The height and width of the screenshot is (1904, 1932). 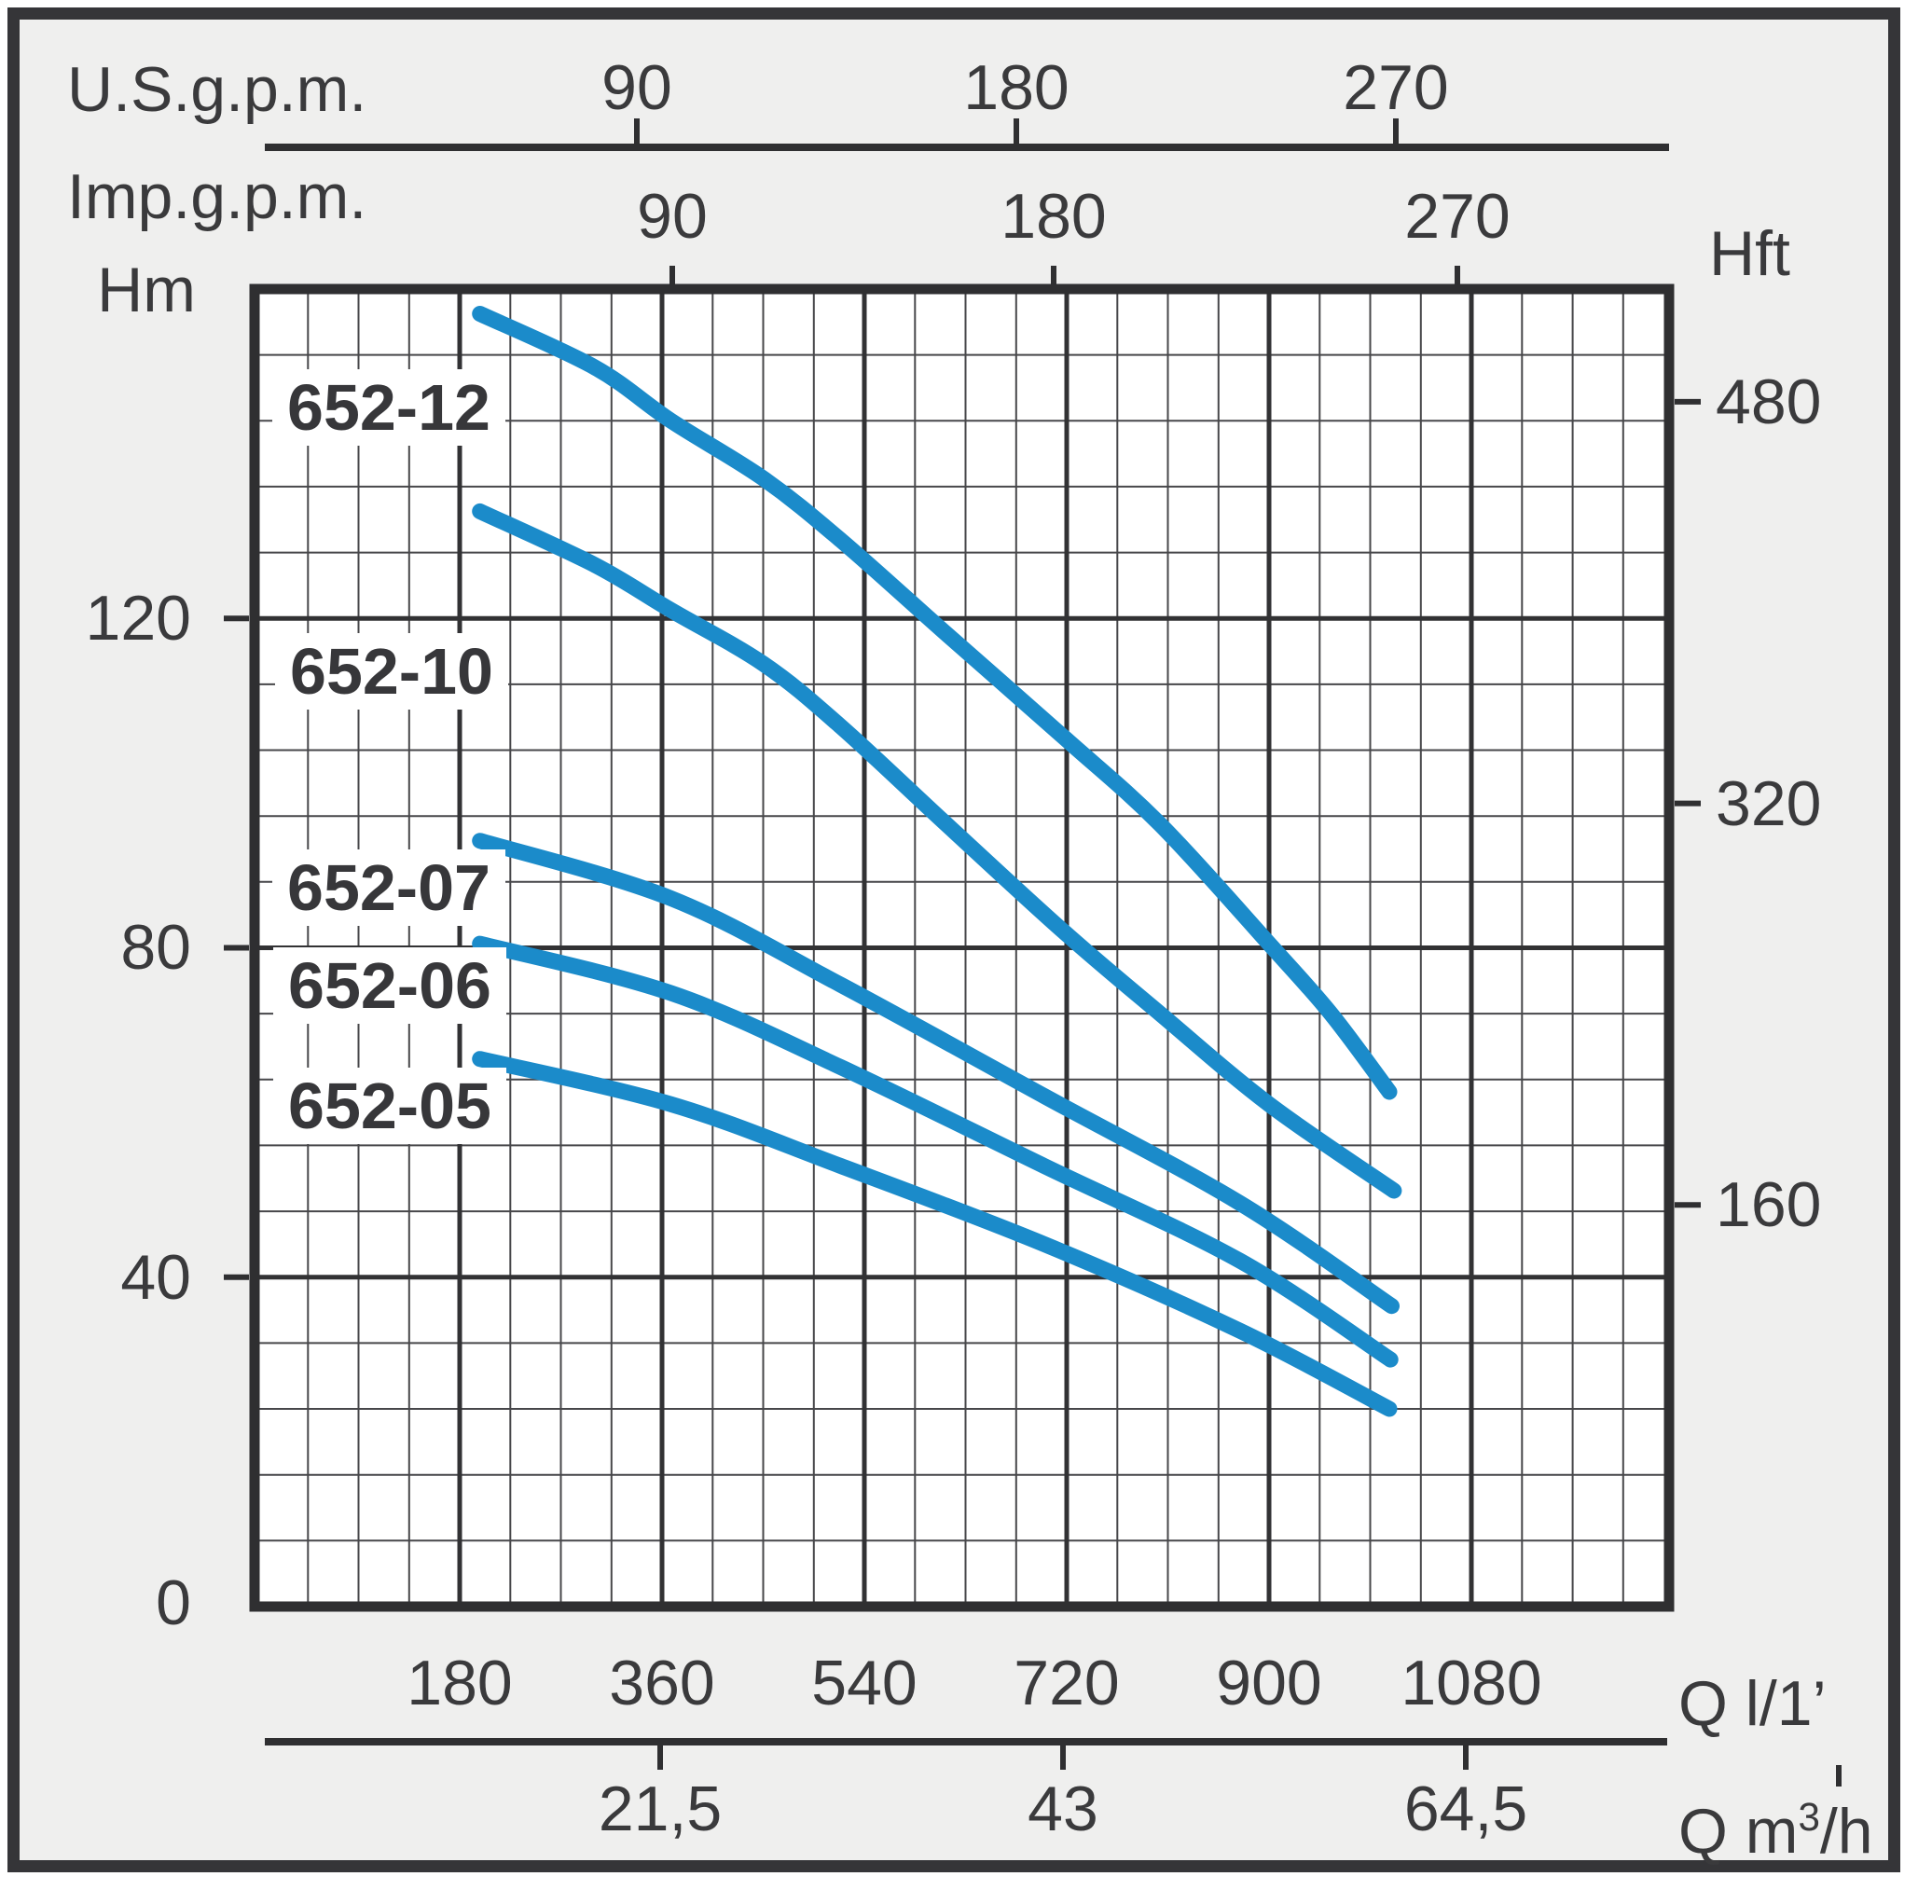 What do you see at coordinates (1776, 1831) in the screenshot?
I see `axis-label-q-m3h: Q m3/h` at bounding box center [1776, 1831].